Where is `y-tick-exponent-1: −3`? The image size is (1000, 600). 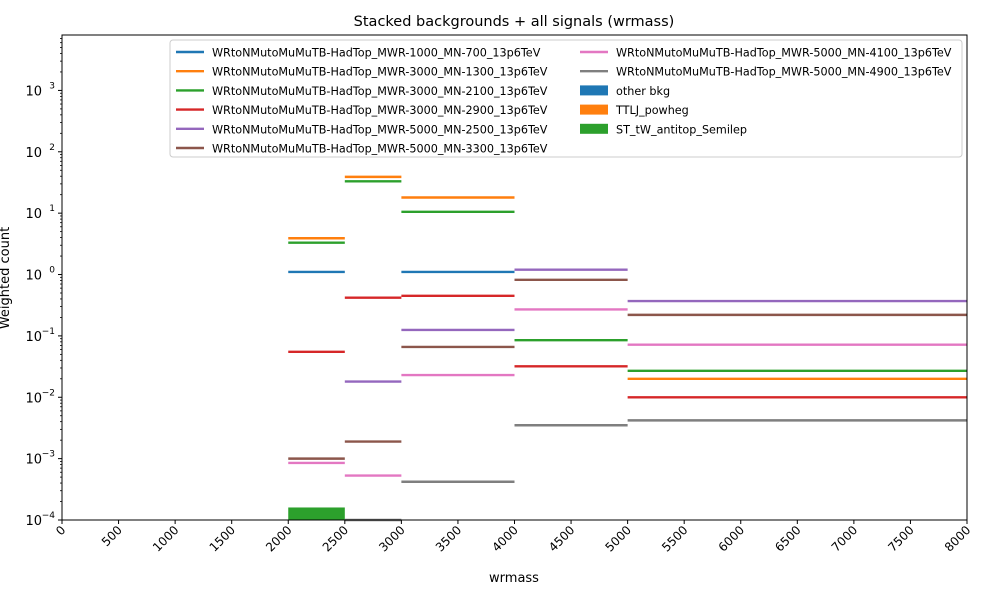
y-tick-exponent-1: −3 is located at coordinates (48, 455).